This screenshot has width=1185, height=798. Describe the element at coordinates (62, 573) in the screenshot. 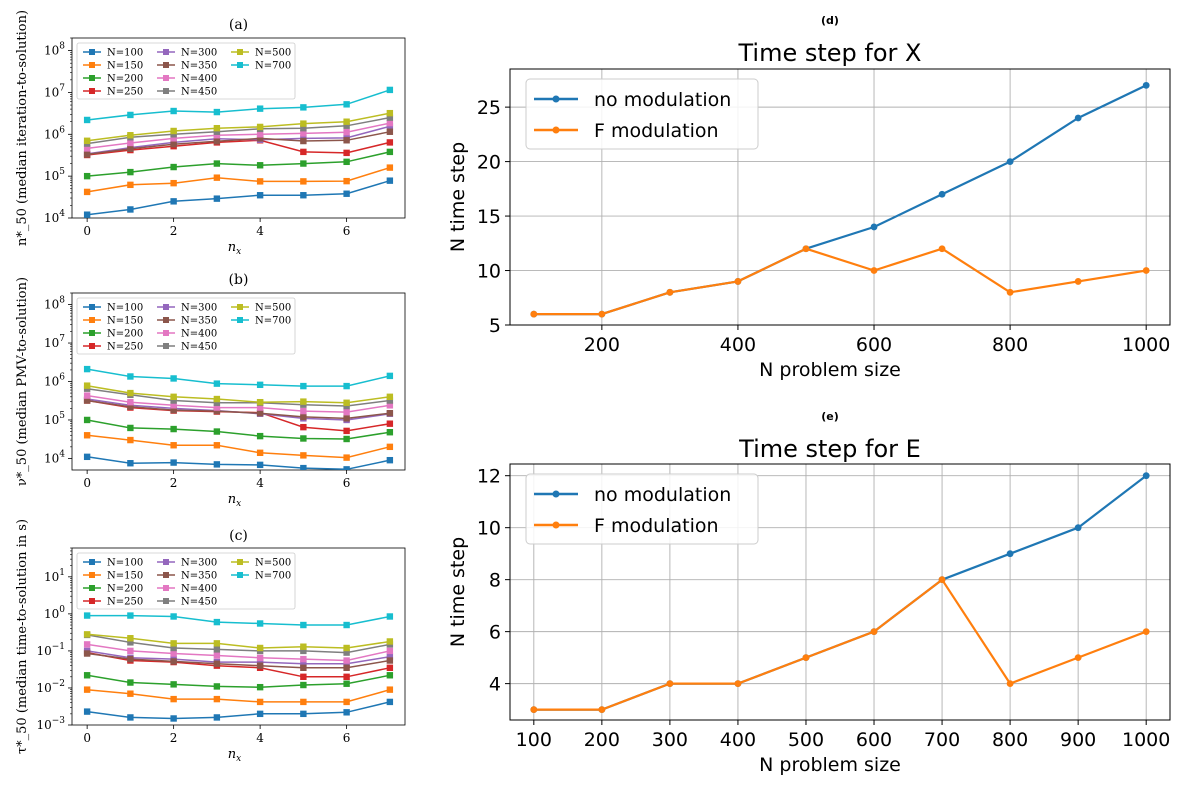

I see `y-tick-exponent: 1` at that location.